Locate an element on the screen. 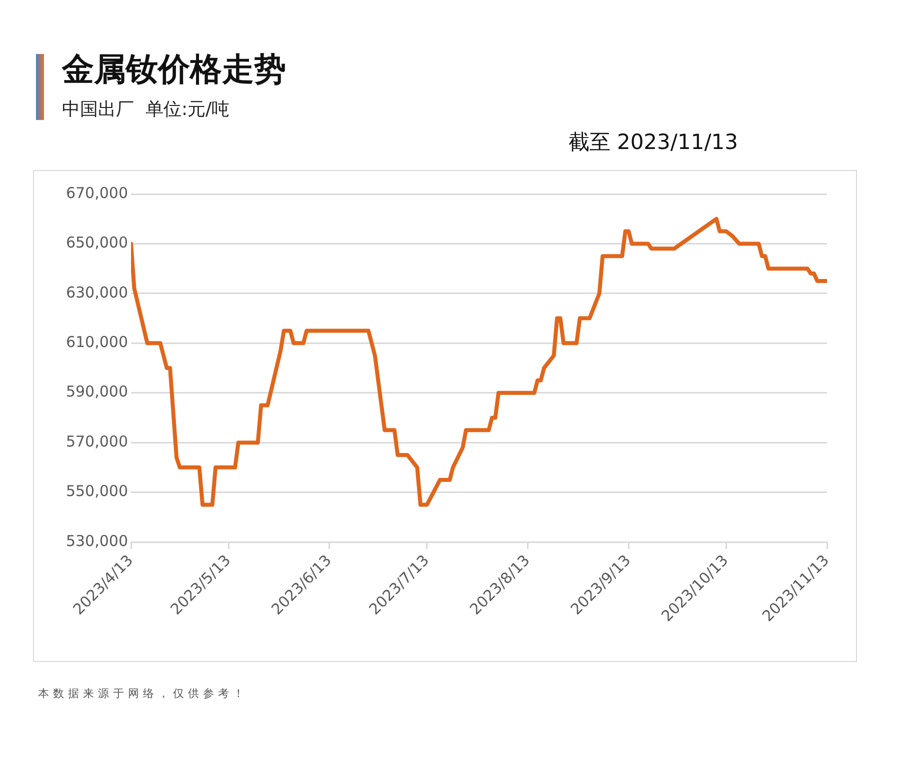 The height and width of the screenshot is (770, 900). y-tick-label: 590,000 is located at coordinates (97, 391).